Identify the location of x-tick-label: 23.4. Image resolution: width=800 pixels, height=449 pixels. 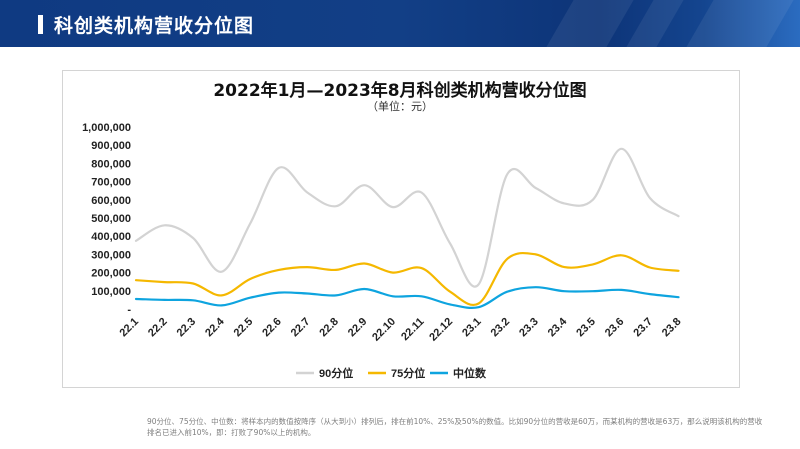
(558, 327).